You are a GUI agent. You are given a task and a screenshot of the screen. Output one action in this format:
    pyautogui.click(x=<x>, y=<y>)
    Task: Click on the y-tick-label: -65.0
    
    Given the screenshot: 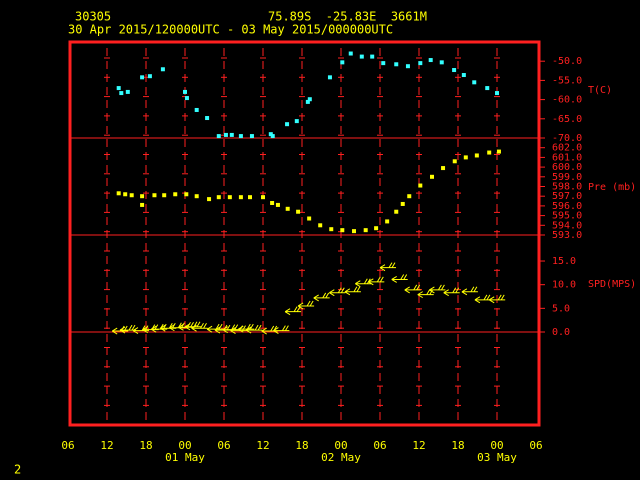 What is the action you would take?
    pyautogui.click(x=567, y=119)
    